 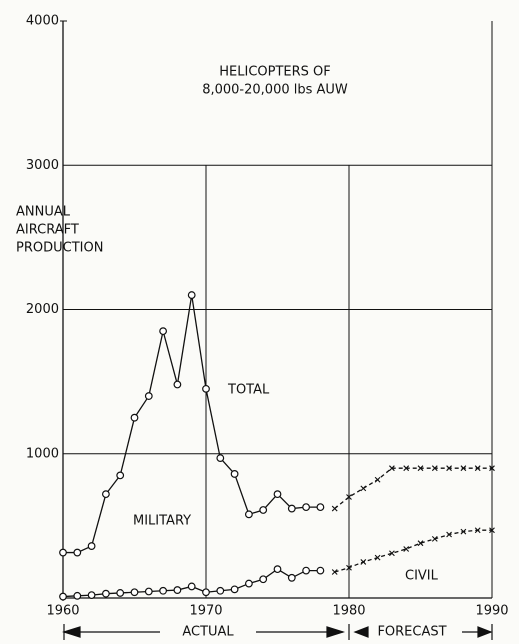 I want to click on annotation: CIVIL, so click(x=422, y=576).